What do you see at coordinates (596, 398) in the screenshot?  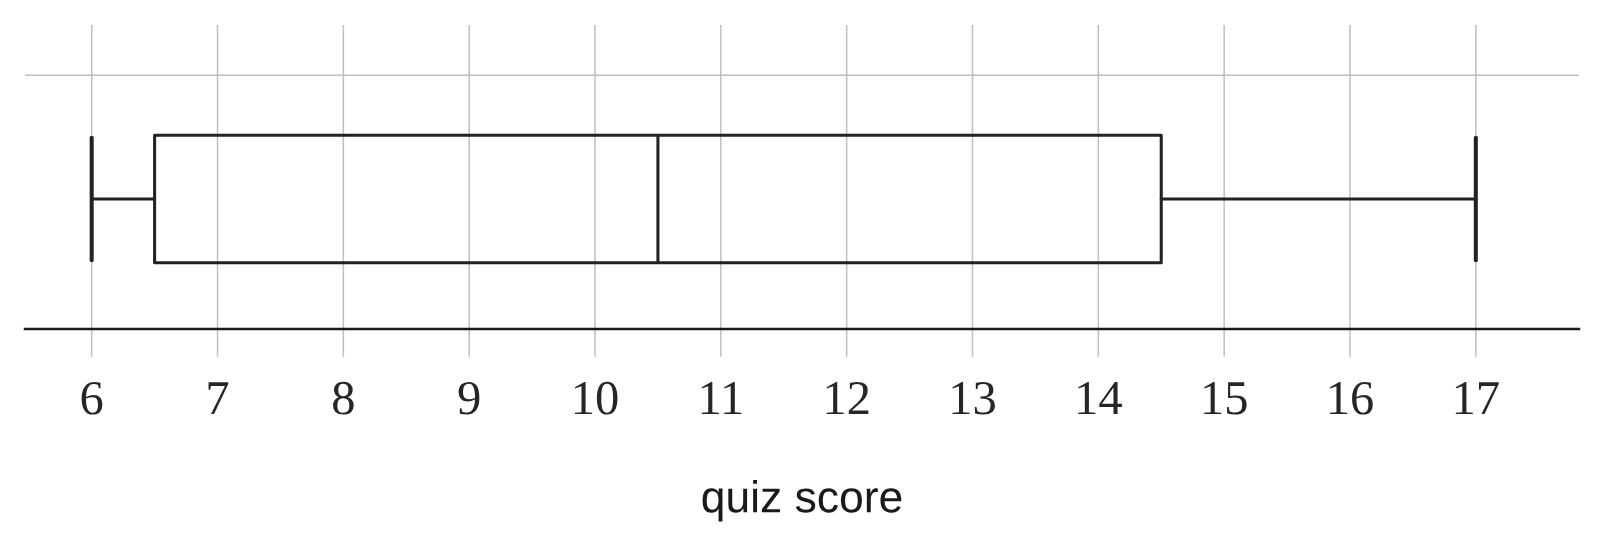 I see `x-tick-label: 10` at bounding box center [596, 398].